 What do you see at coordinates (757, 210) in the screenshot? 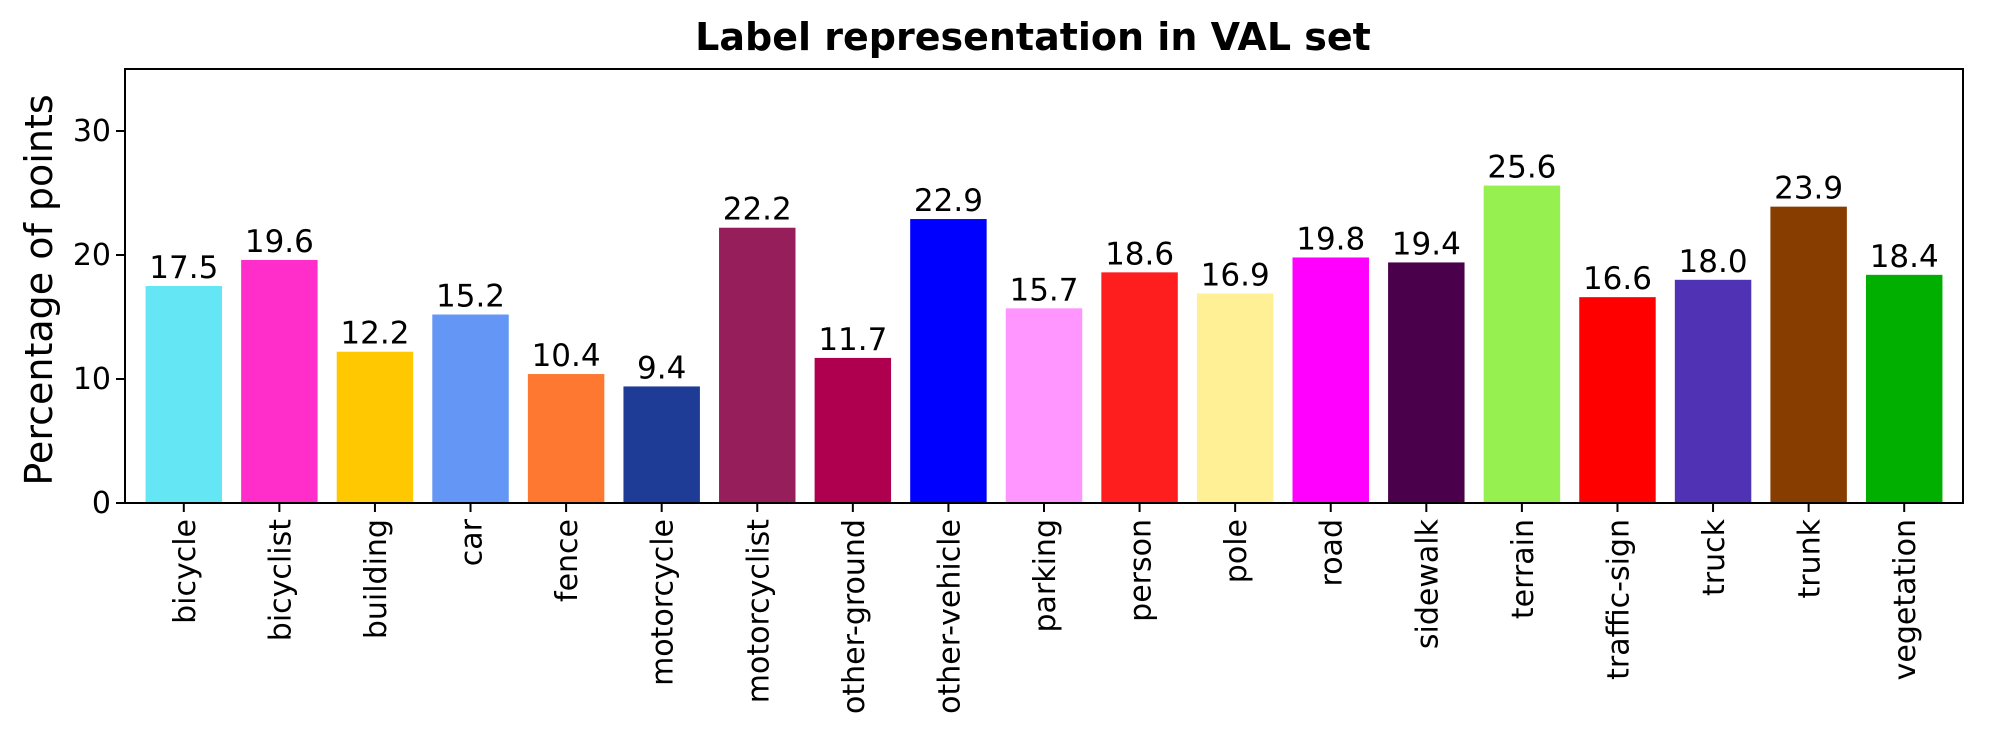
I see `bar-value-label: 22.2` at bounding box center [757, 210].